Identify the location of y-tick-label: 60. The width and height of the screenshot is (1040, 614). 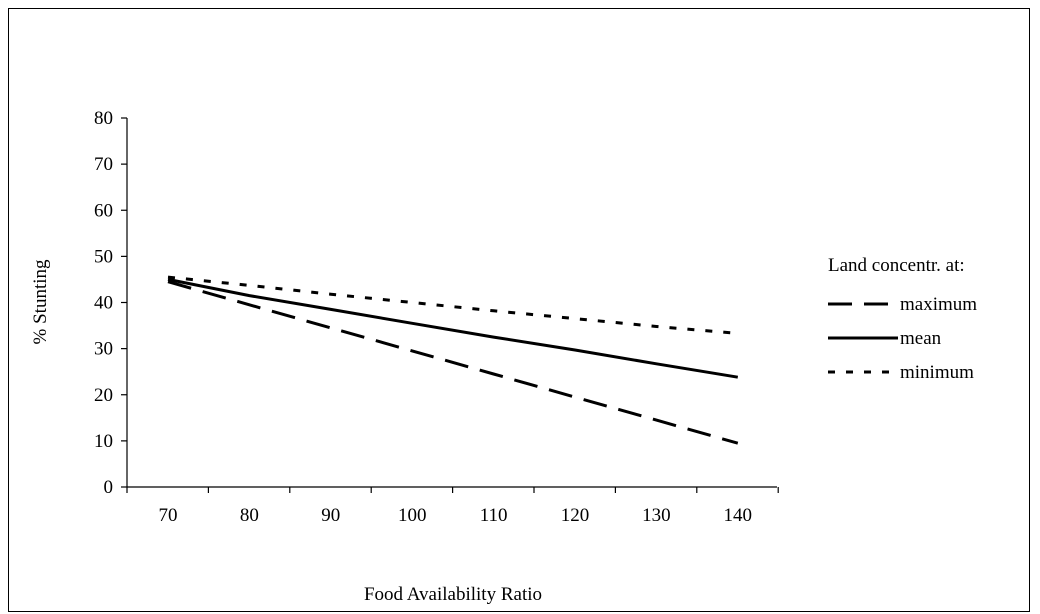
(103, 210).